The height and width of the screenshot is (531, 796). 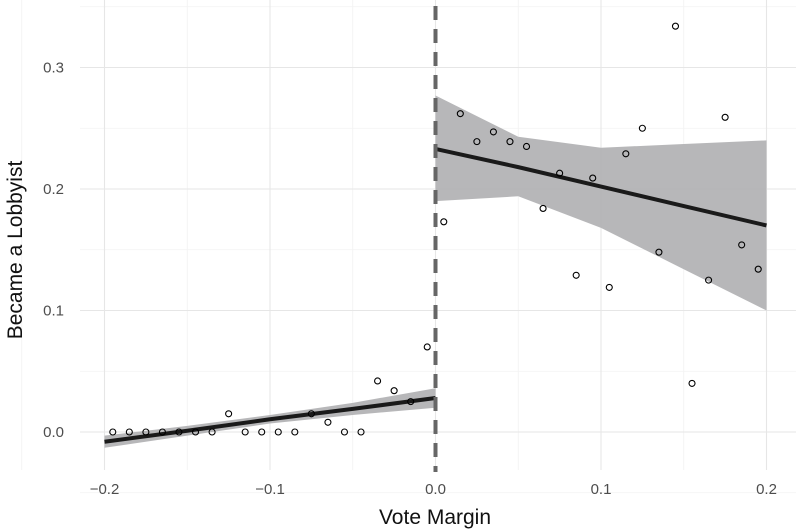 What do you see at coordinates (53, 432) in the screenshot?
I see `y-tick-label: 0.0` at bounding box center [53, 432].